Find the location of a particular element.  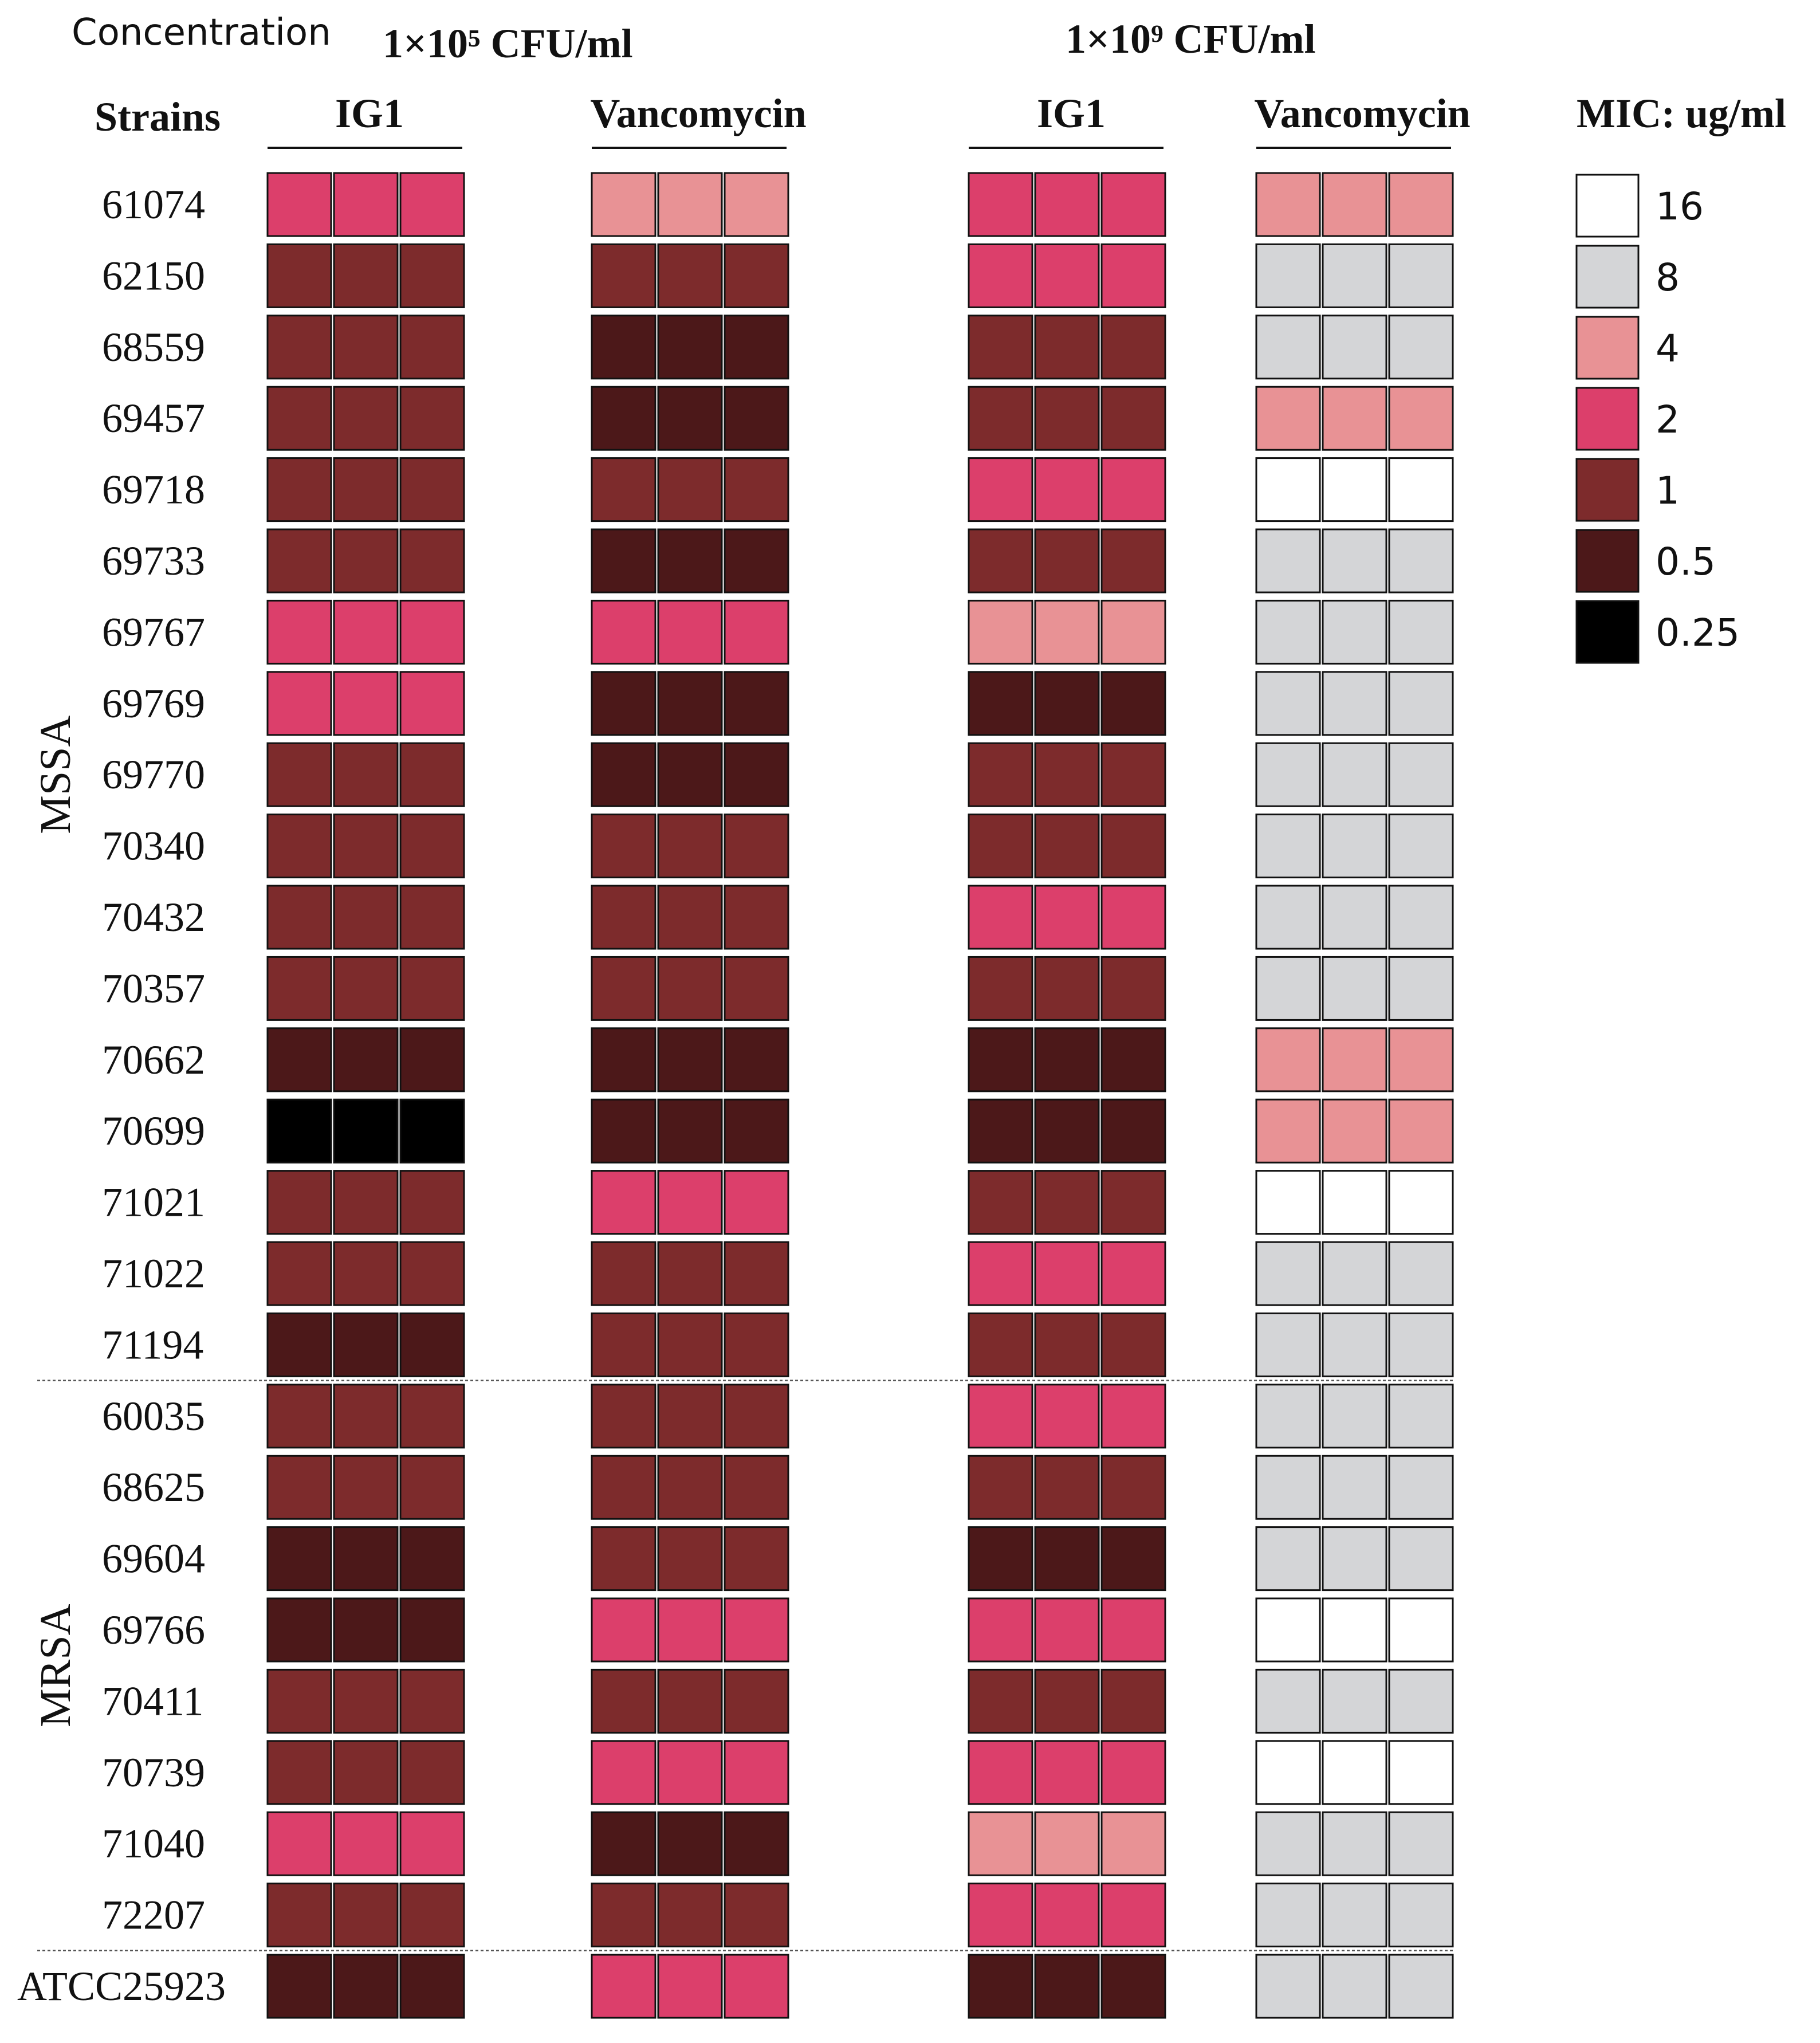

strain-label: 70699 is located at coordinates (153, 1131).